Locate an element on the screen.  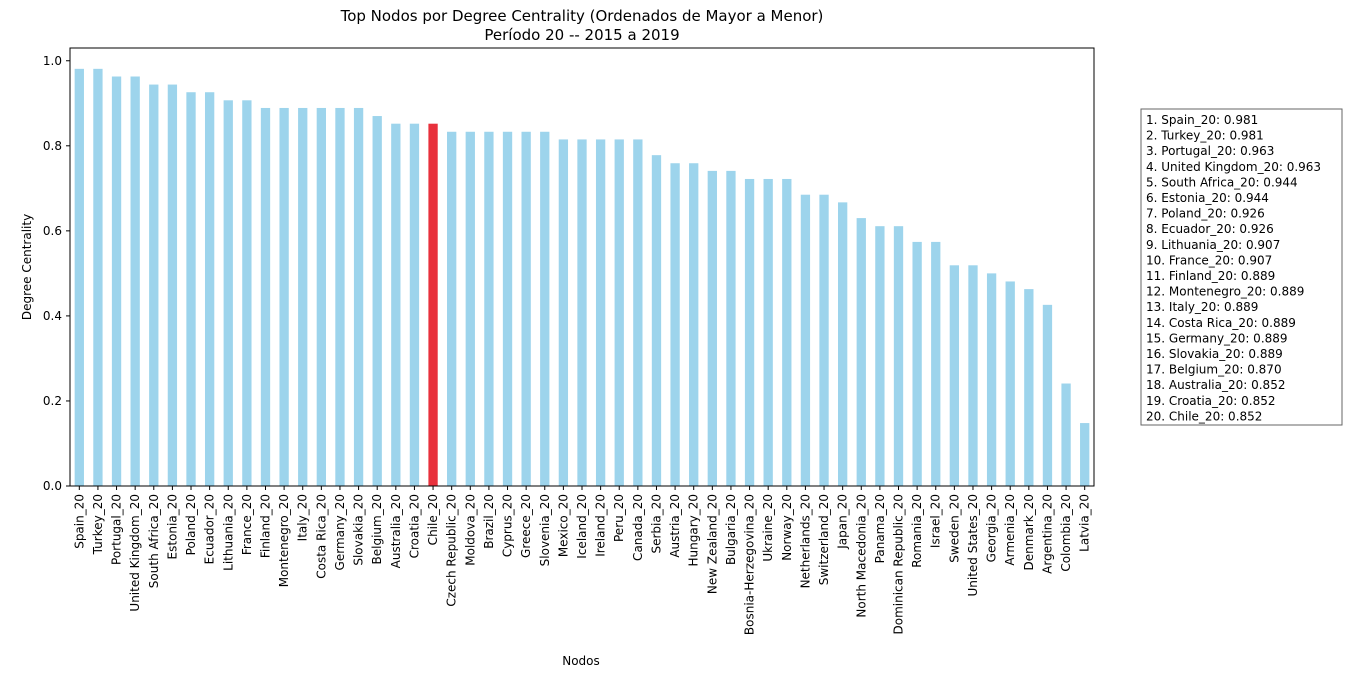
legend-entry: 10. France_20: 0.907 is located at coordinates (1209, 260).